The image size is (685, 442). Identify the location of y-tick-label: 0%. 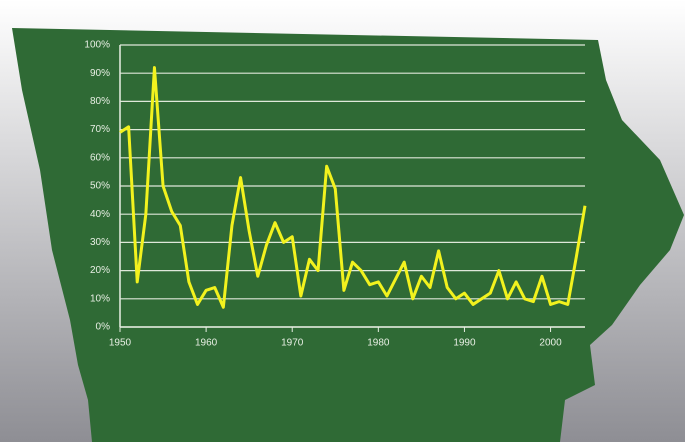
(103, 327).